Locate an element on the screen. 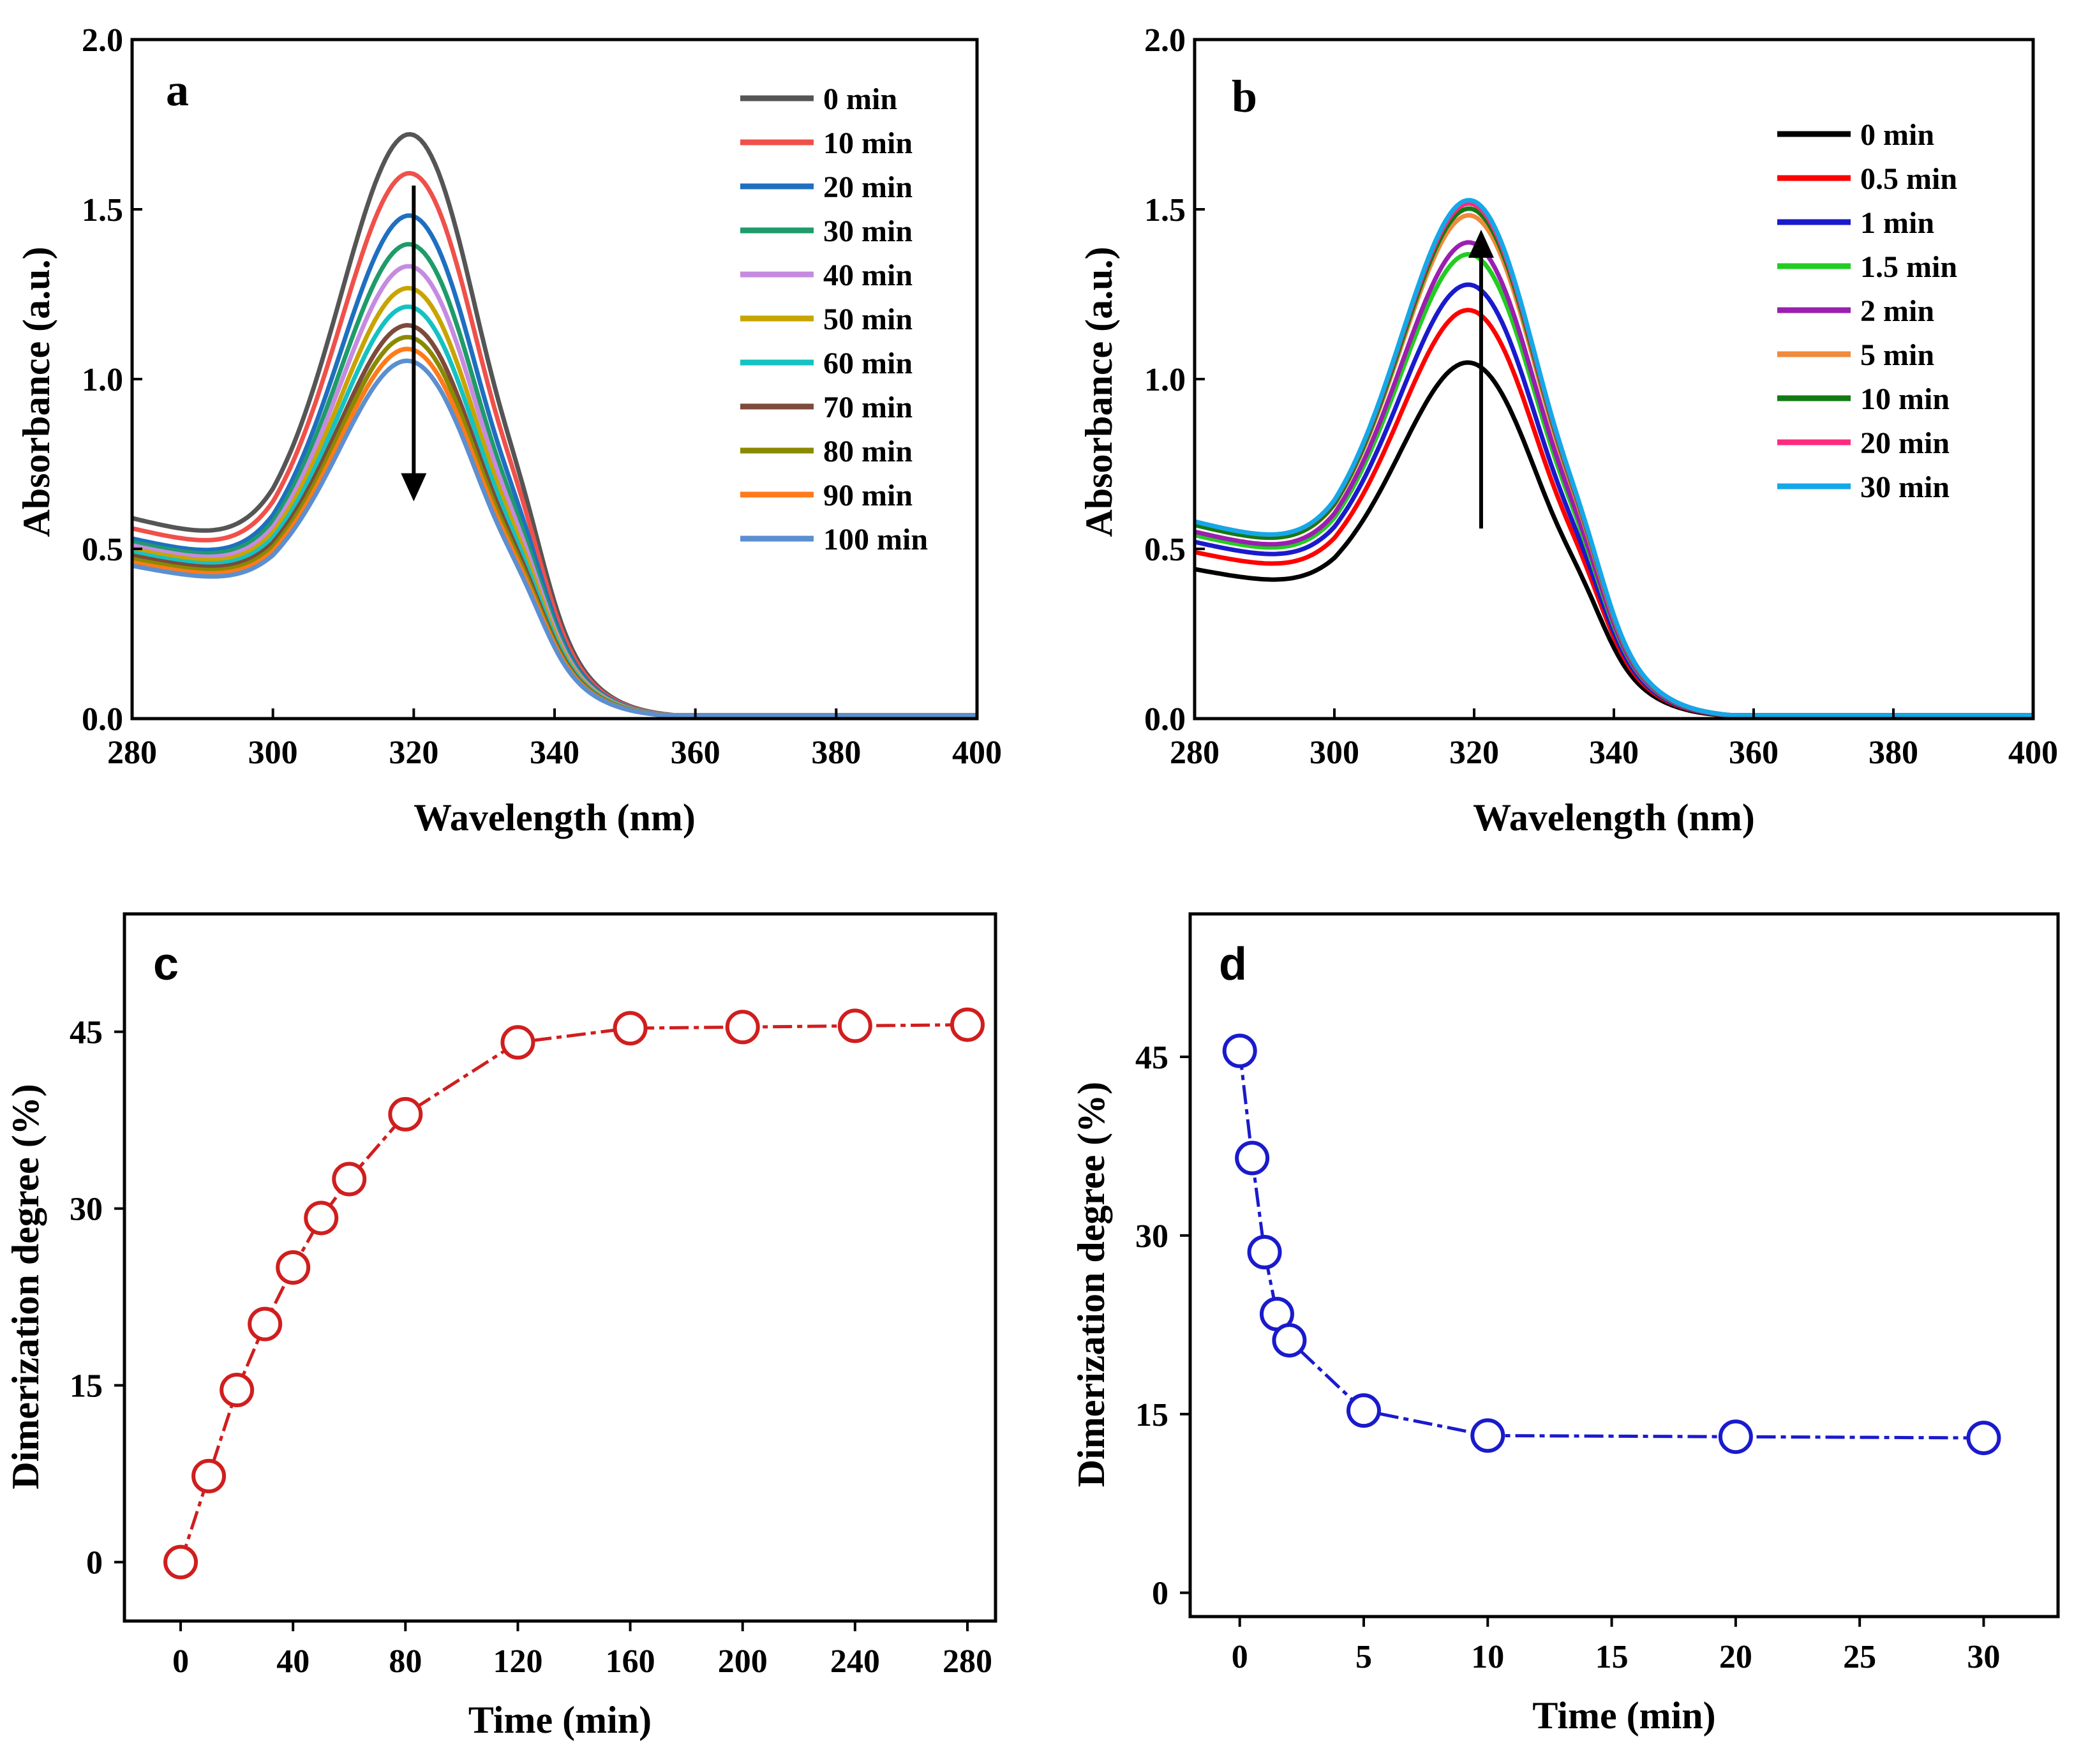  y-tick-label: 30 is located at coordinates (1151, 1236).